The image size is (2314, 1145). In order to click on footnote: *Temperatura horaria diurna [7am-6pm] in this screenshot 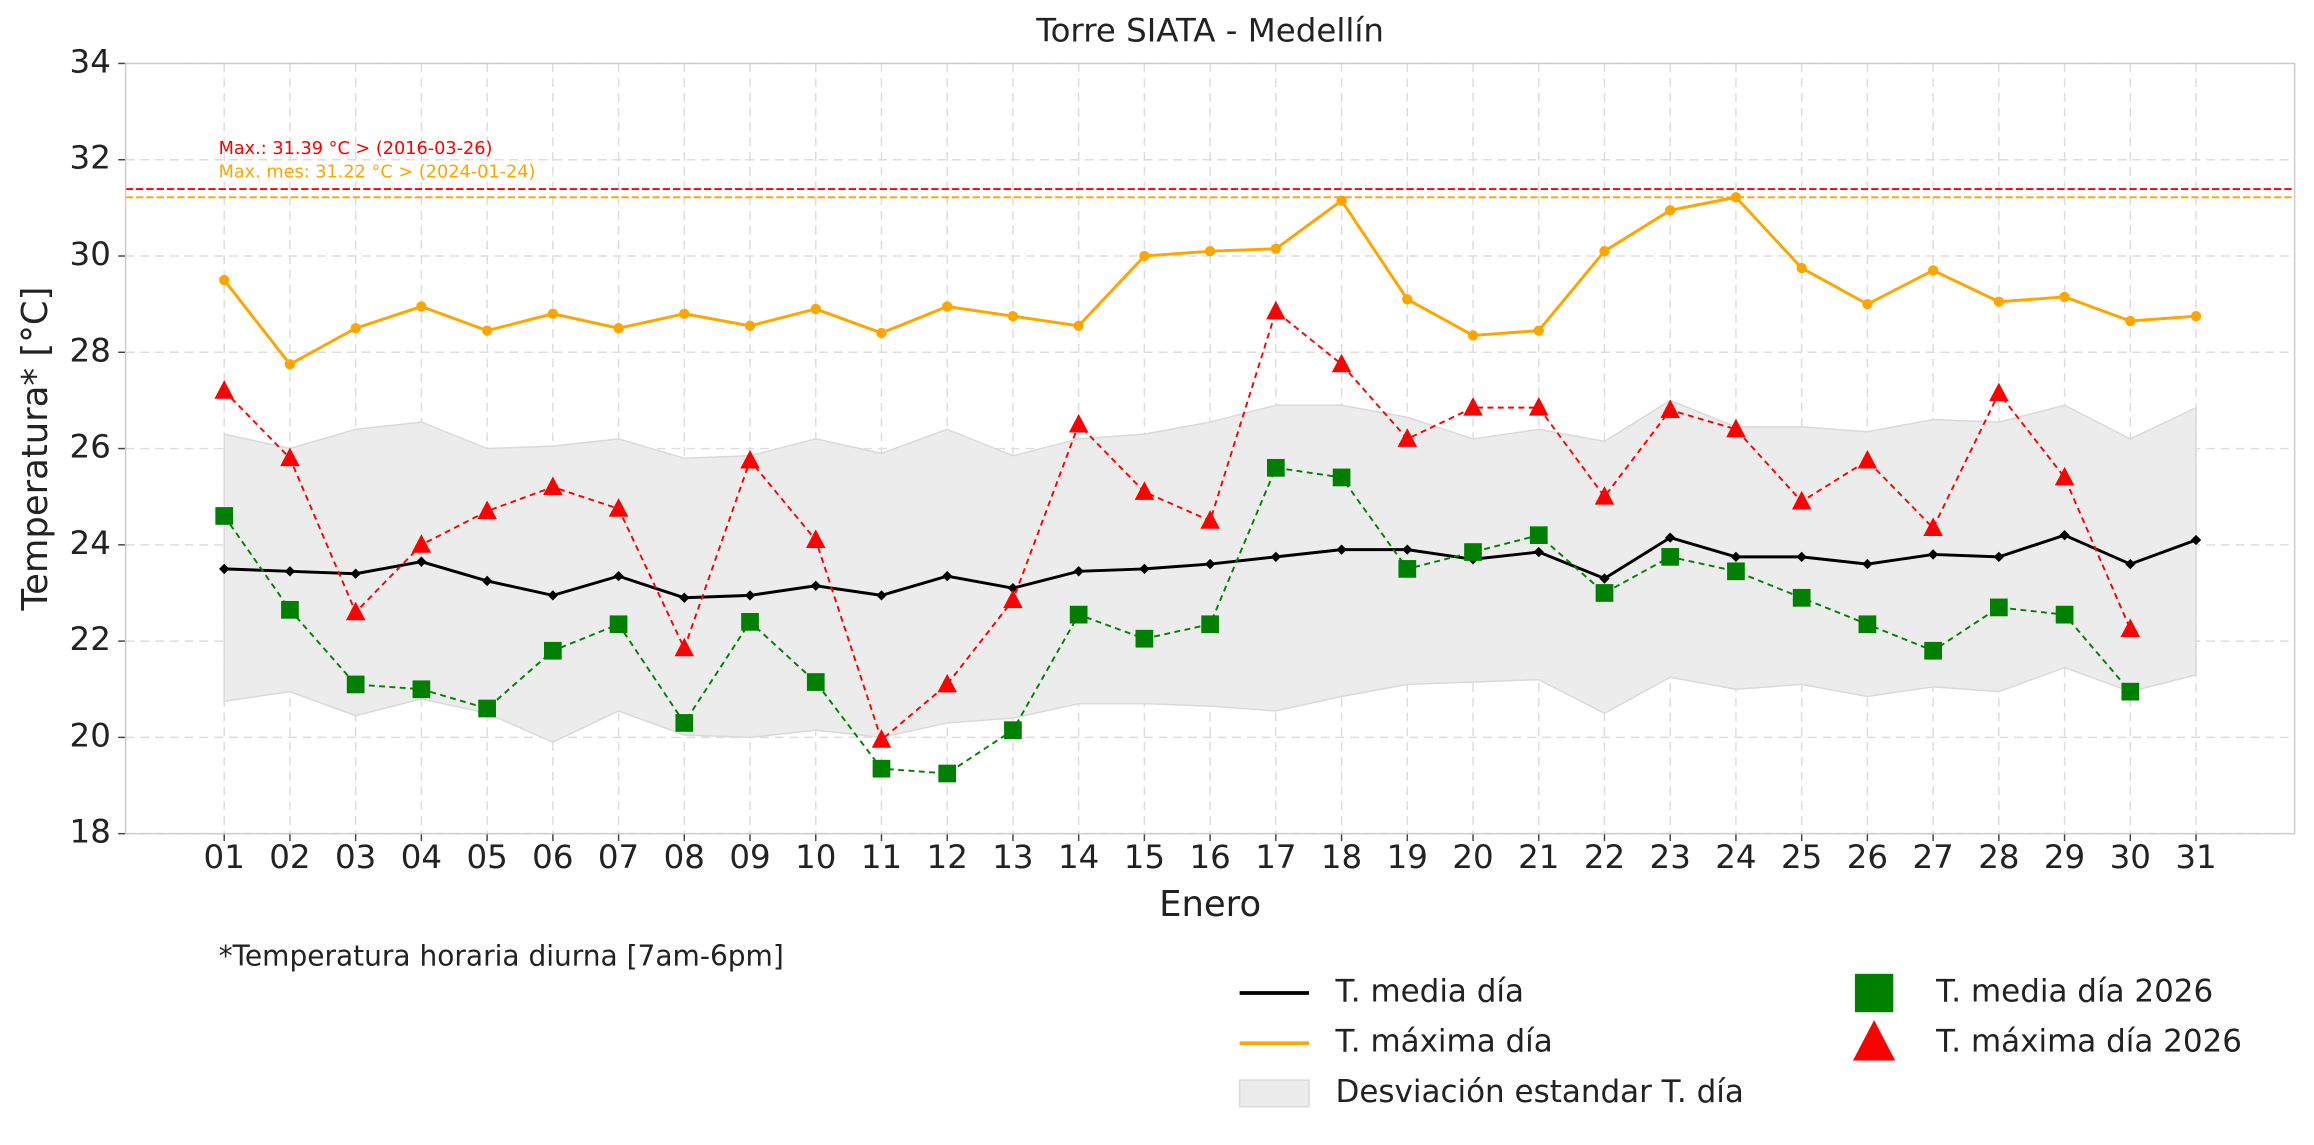, I will do `click(501, 956)`.